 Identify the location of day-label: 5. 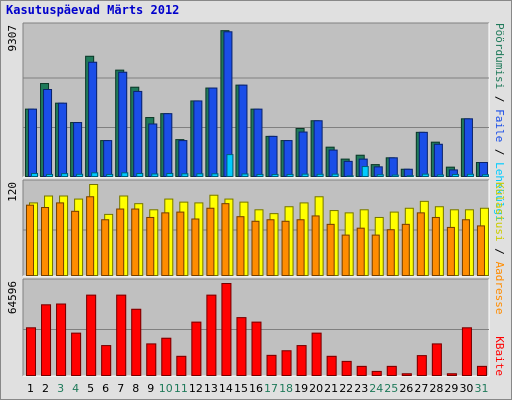
(90, 388).